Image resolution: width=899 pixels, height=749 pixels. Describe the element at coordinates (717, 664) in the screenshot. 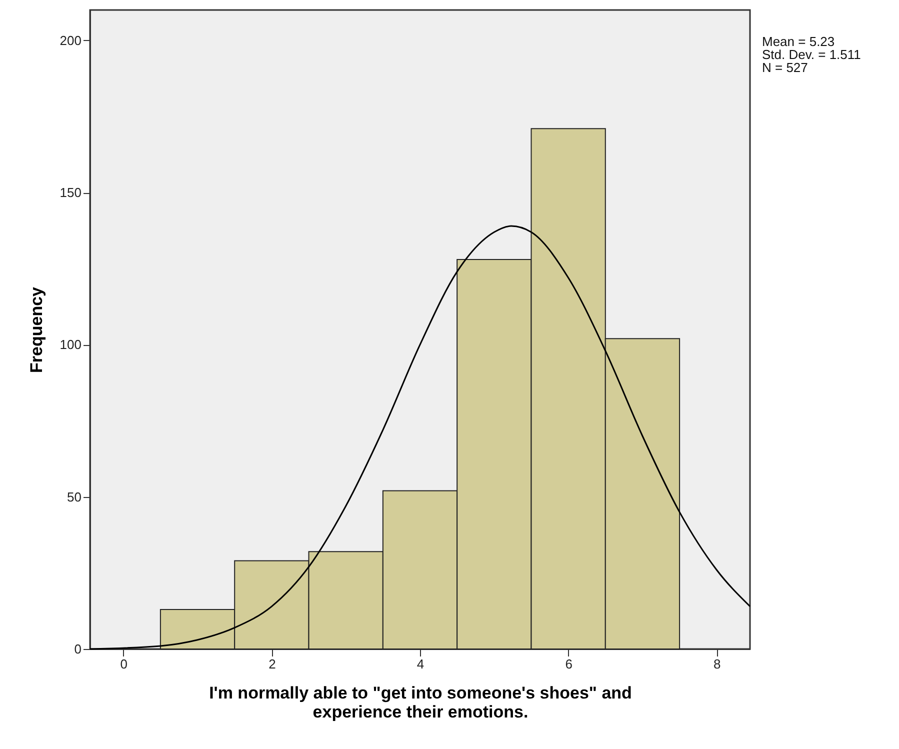

I see `x-tick-label: 8` at that location.